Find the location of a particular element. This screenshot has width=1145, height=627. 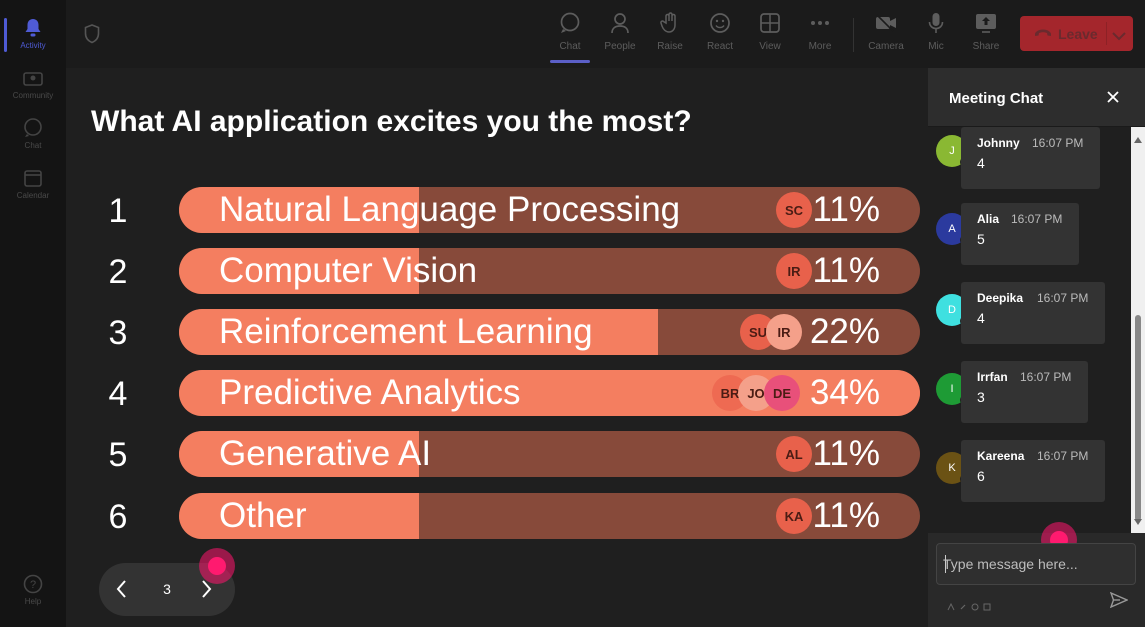

sender-name: Alia is located at coordinates (988, 219).